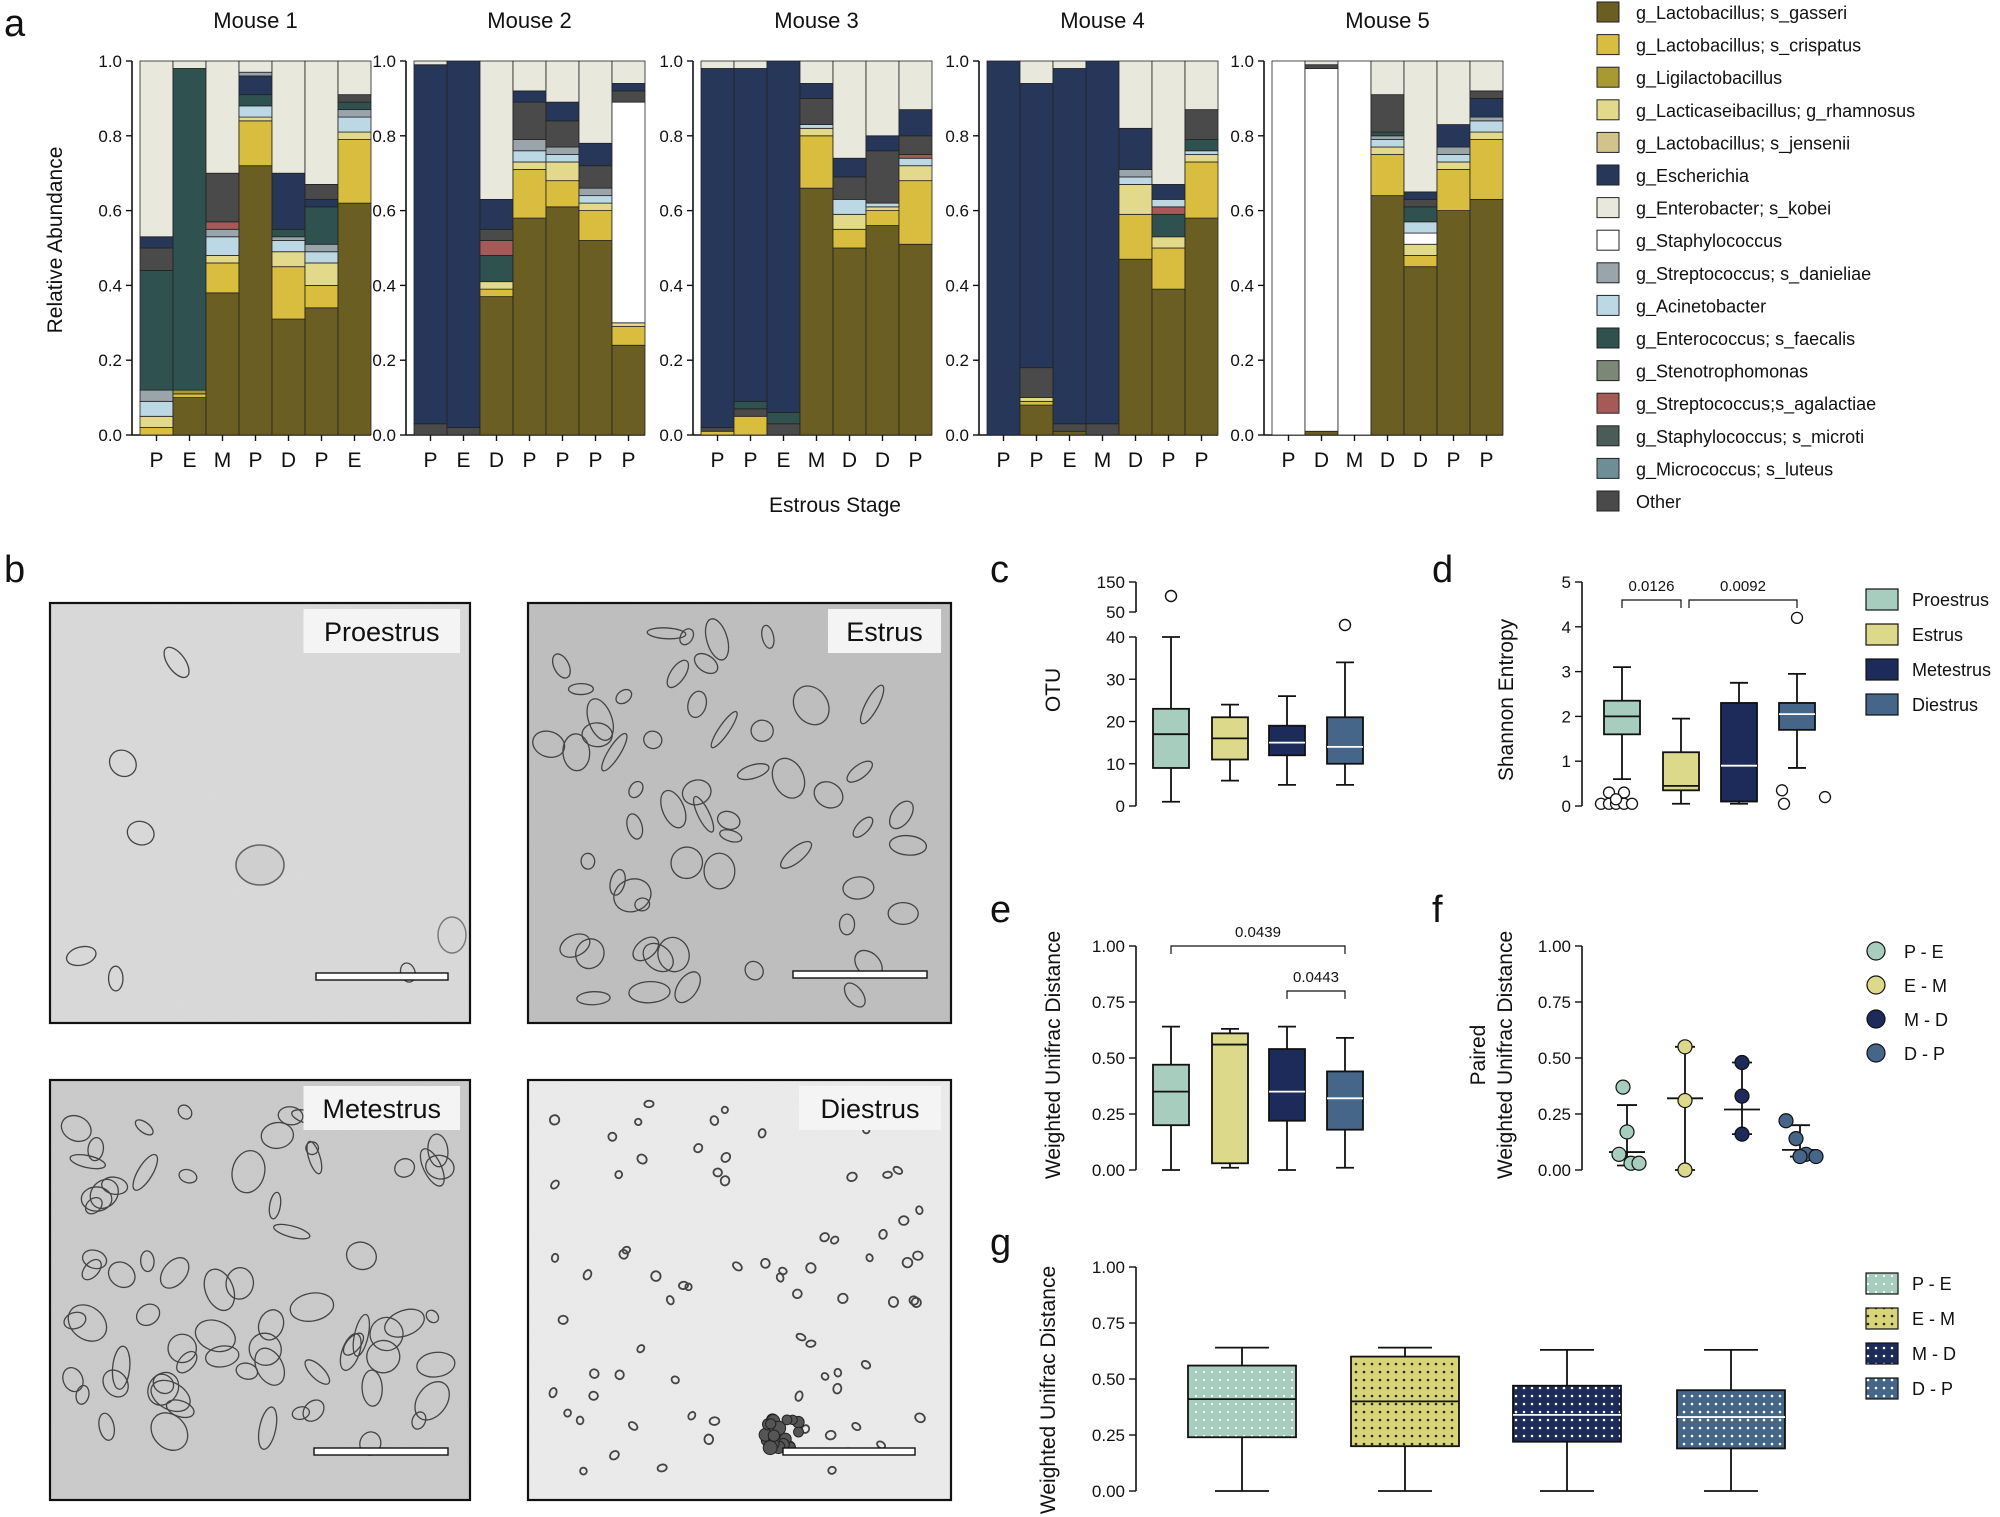 The width and height of the screenshot is (2000, 1517). What do you see at coordinates (1932, 1389) in the screenshot?
I see `legend-label: D - P` at bounding box center [1932, 1389].